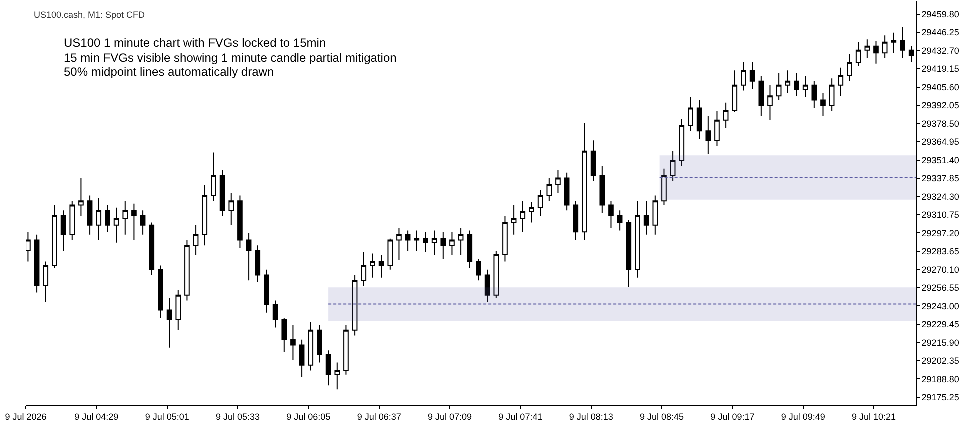 The width and height of the screenshot is (960, 425). What do you see at coordinates (941, 69) in the screenshot?
I see `y-tick-label: 29419.15` at bounding box center [941, 69].